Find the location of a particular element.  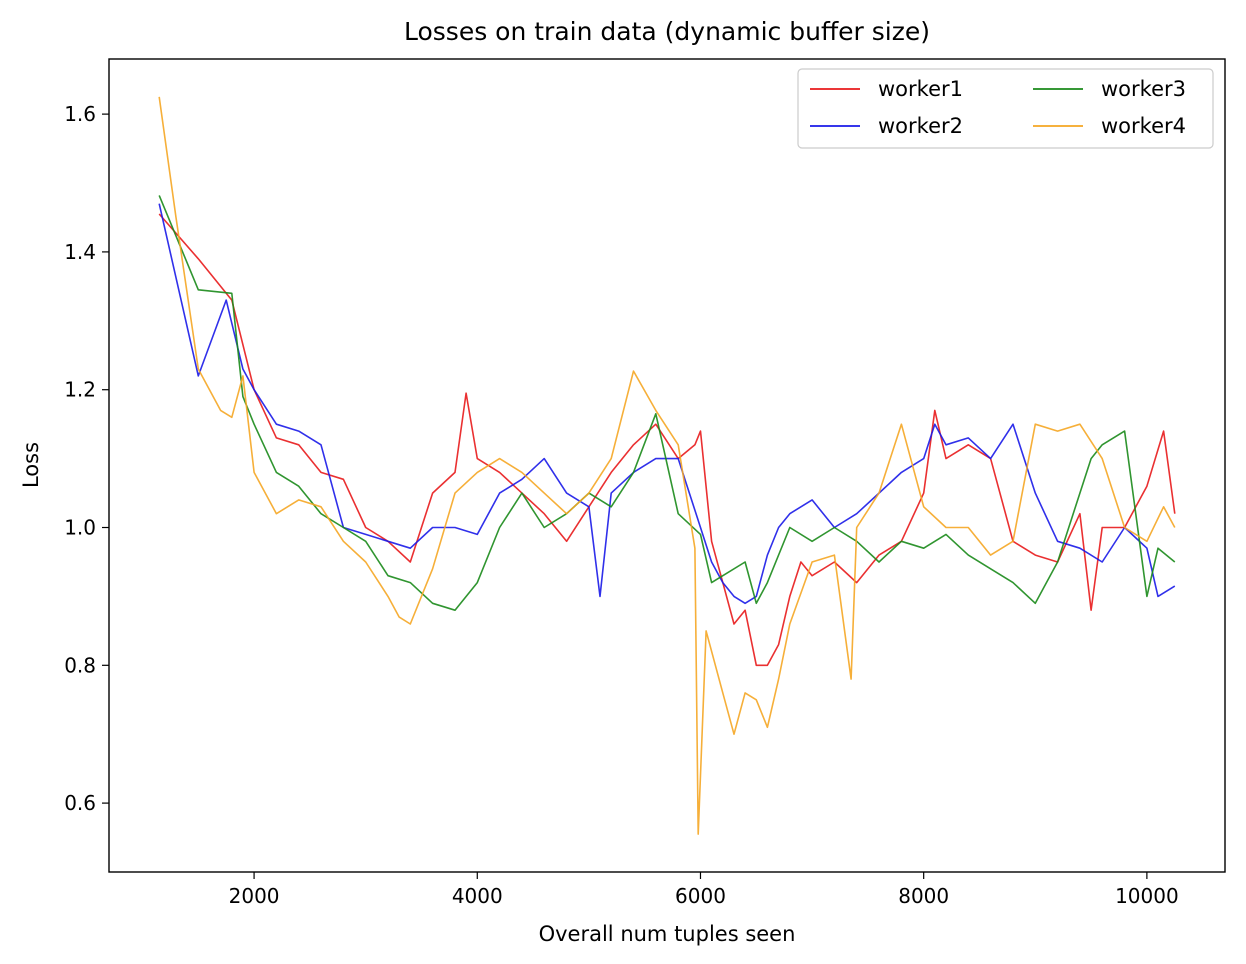

legend-label-worker4: worker4 is located at coordinates (1143, 126).